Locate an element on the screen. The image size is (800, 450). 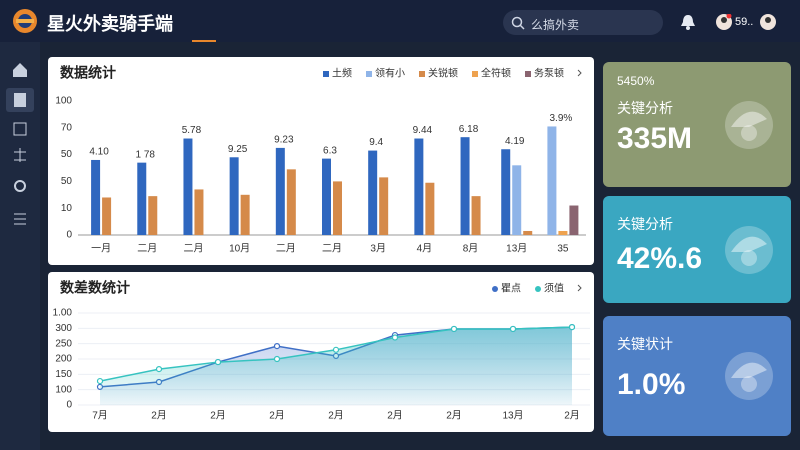
active-indicator is located at coordinates (204, 41).